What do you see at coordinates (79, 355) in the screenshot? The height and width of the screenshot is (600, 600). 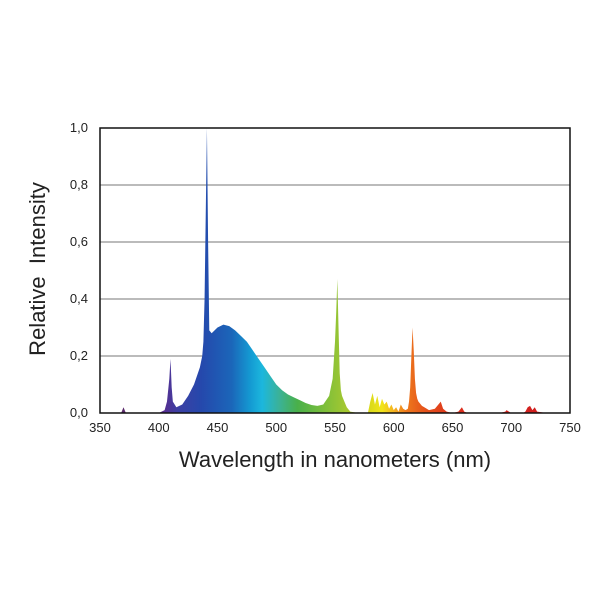 I see `y-tick-label: 0,2` at bounding box center [79, 355].